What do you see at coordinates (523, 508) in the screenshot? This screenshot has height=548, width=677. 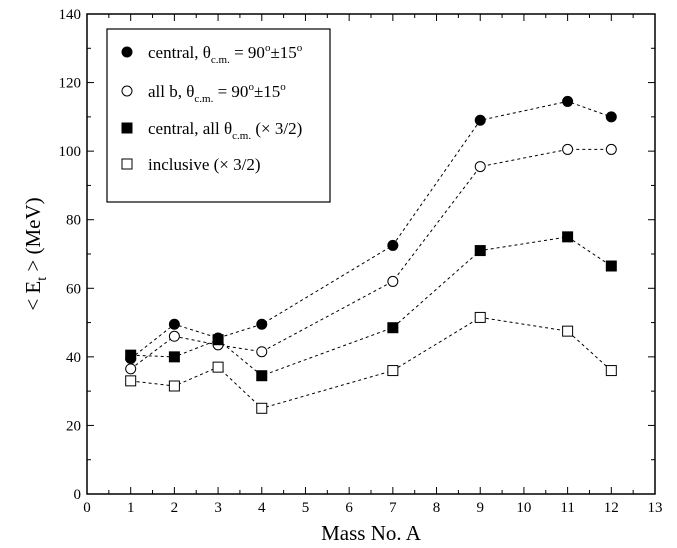 I see `x-tick-label: 10` at bounding box center [523, 508].